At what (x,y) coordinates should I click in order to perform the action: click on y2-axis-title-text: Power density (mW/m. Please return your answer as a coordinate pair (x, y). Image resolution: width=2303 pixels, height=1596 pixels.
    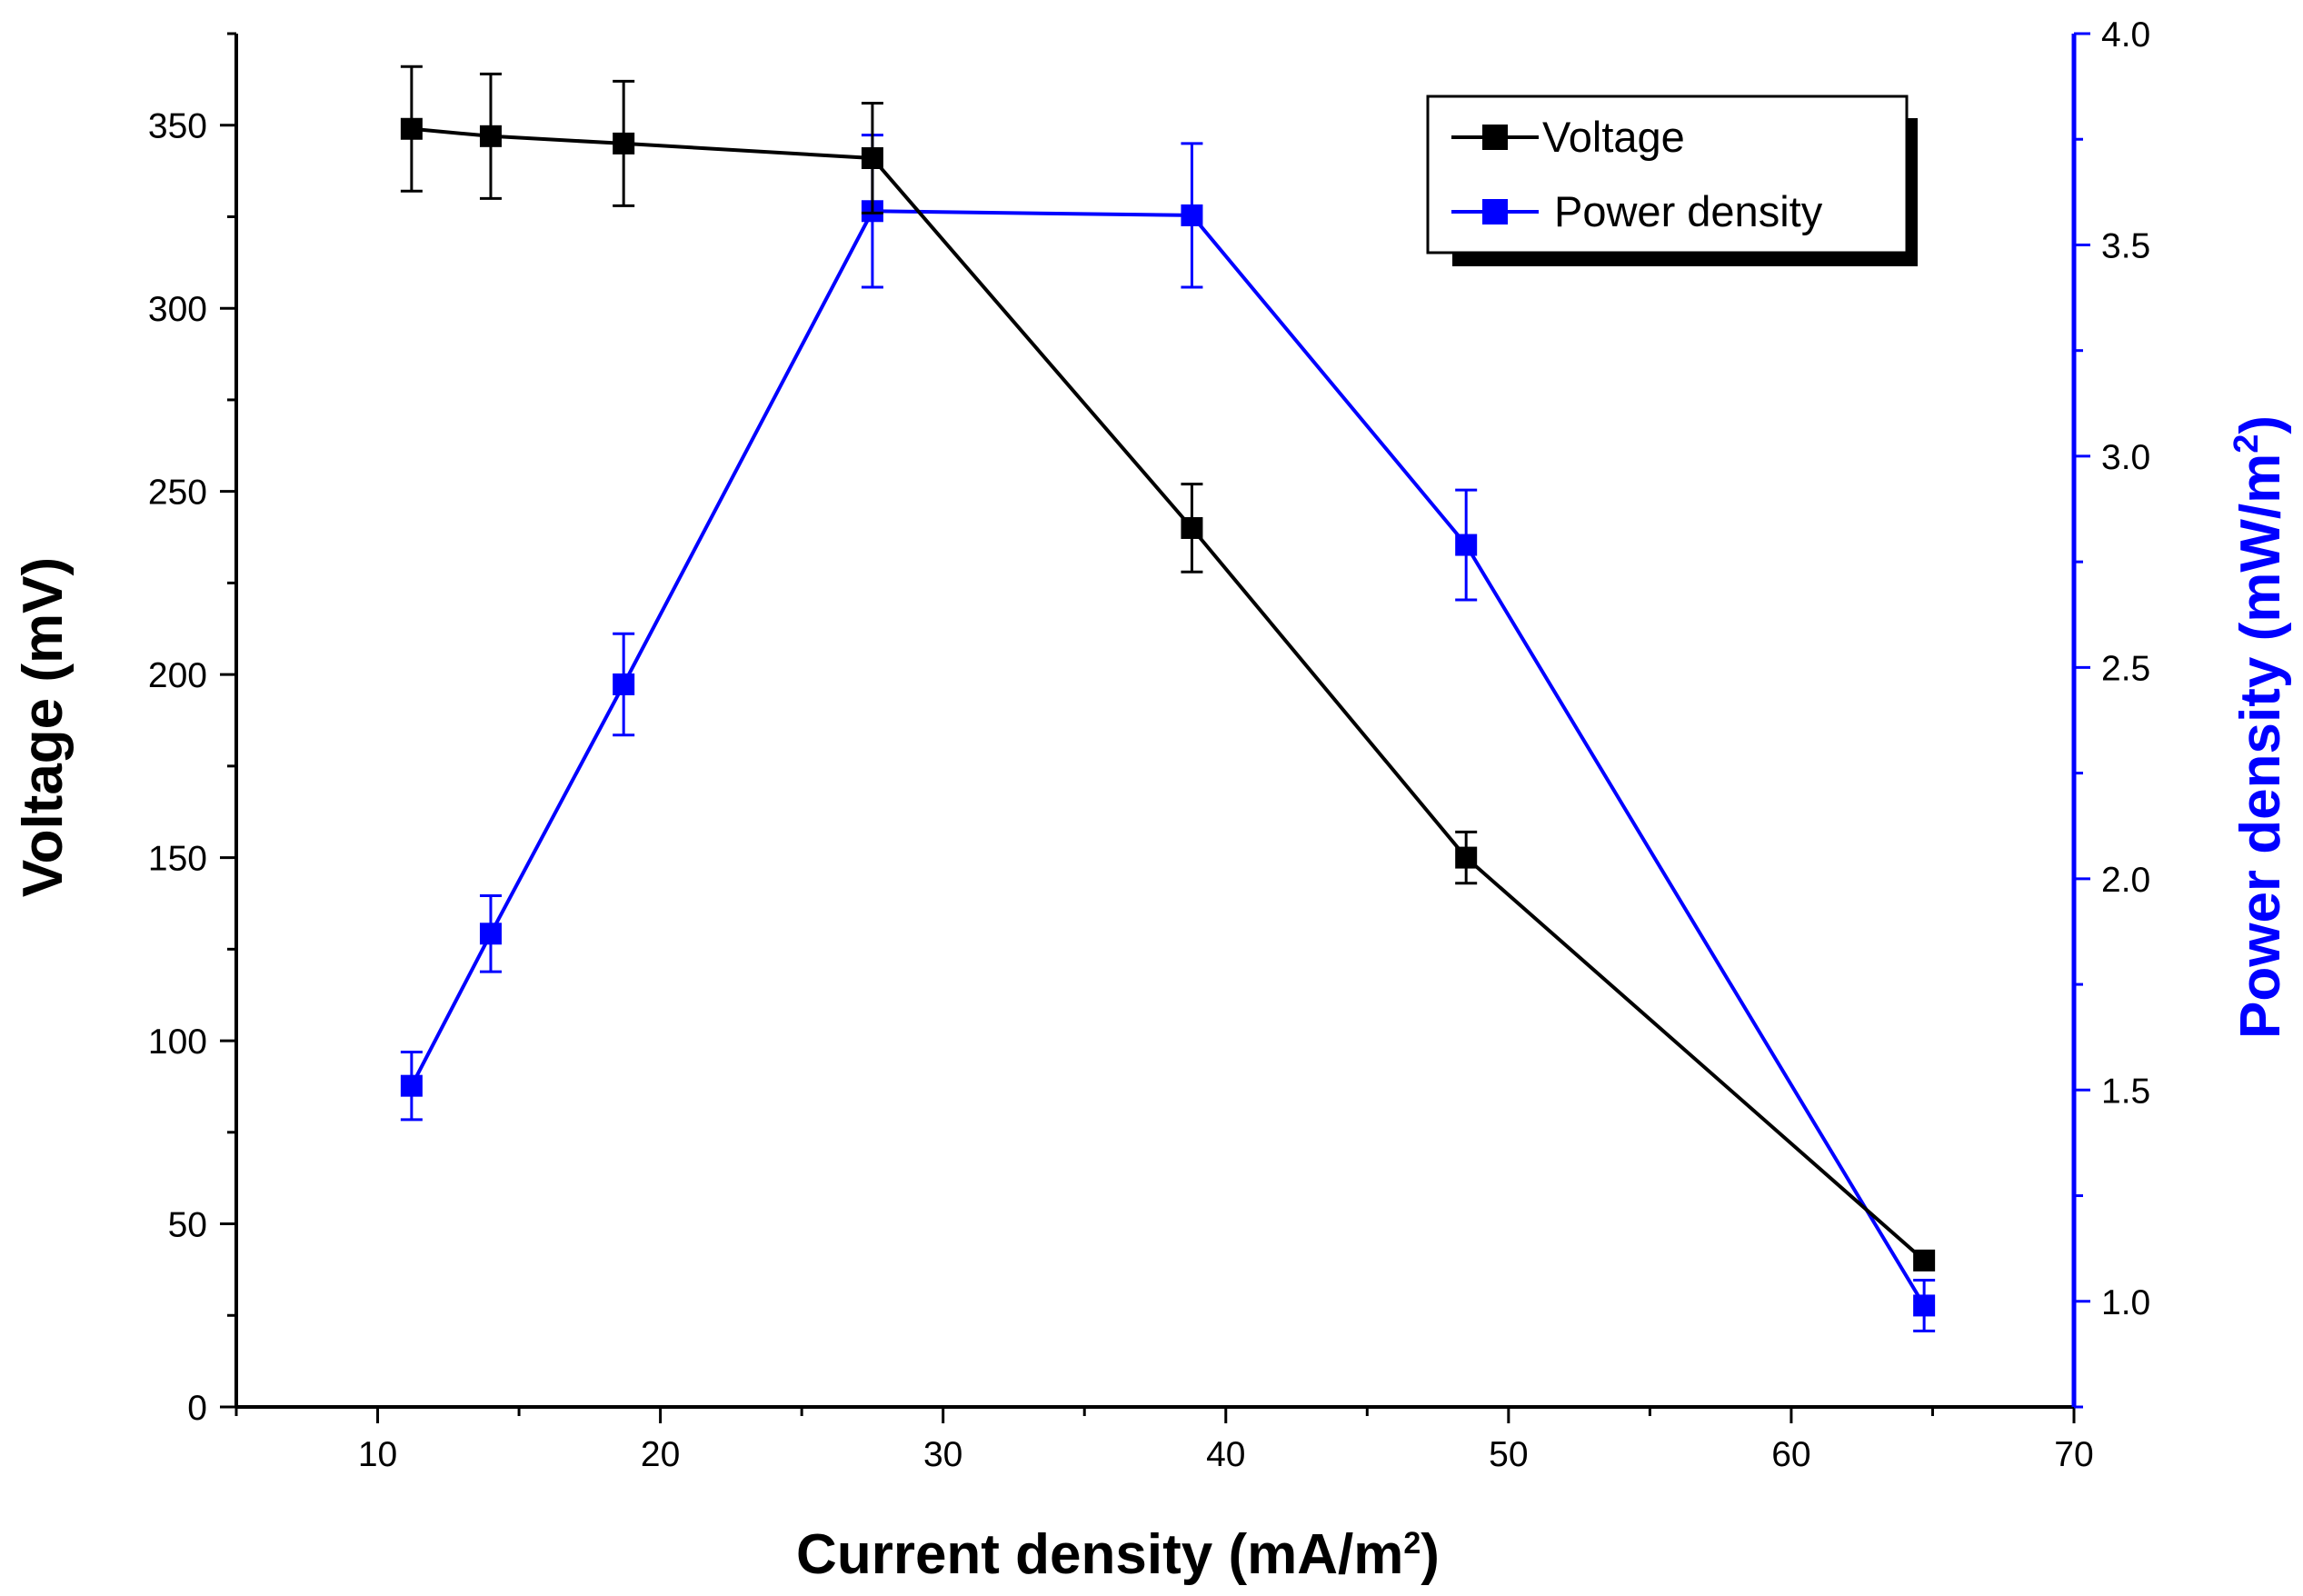
    Looking at the image, I should click on (2260, 746).